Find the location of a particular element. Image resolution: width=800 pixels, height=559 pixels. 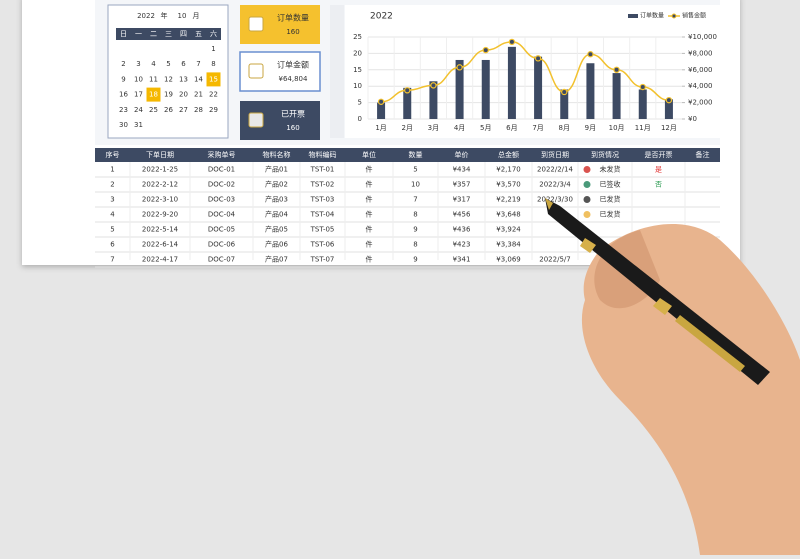

x-tick-label: 11月 is located at coordinates (643, 128).